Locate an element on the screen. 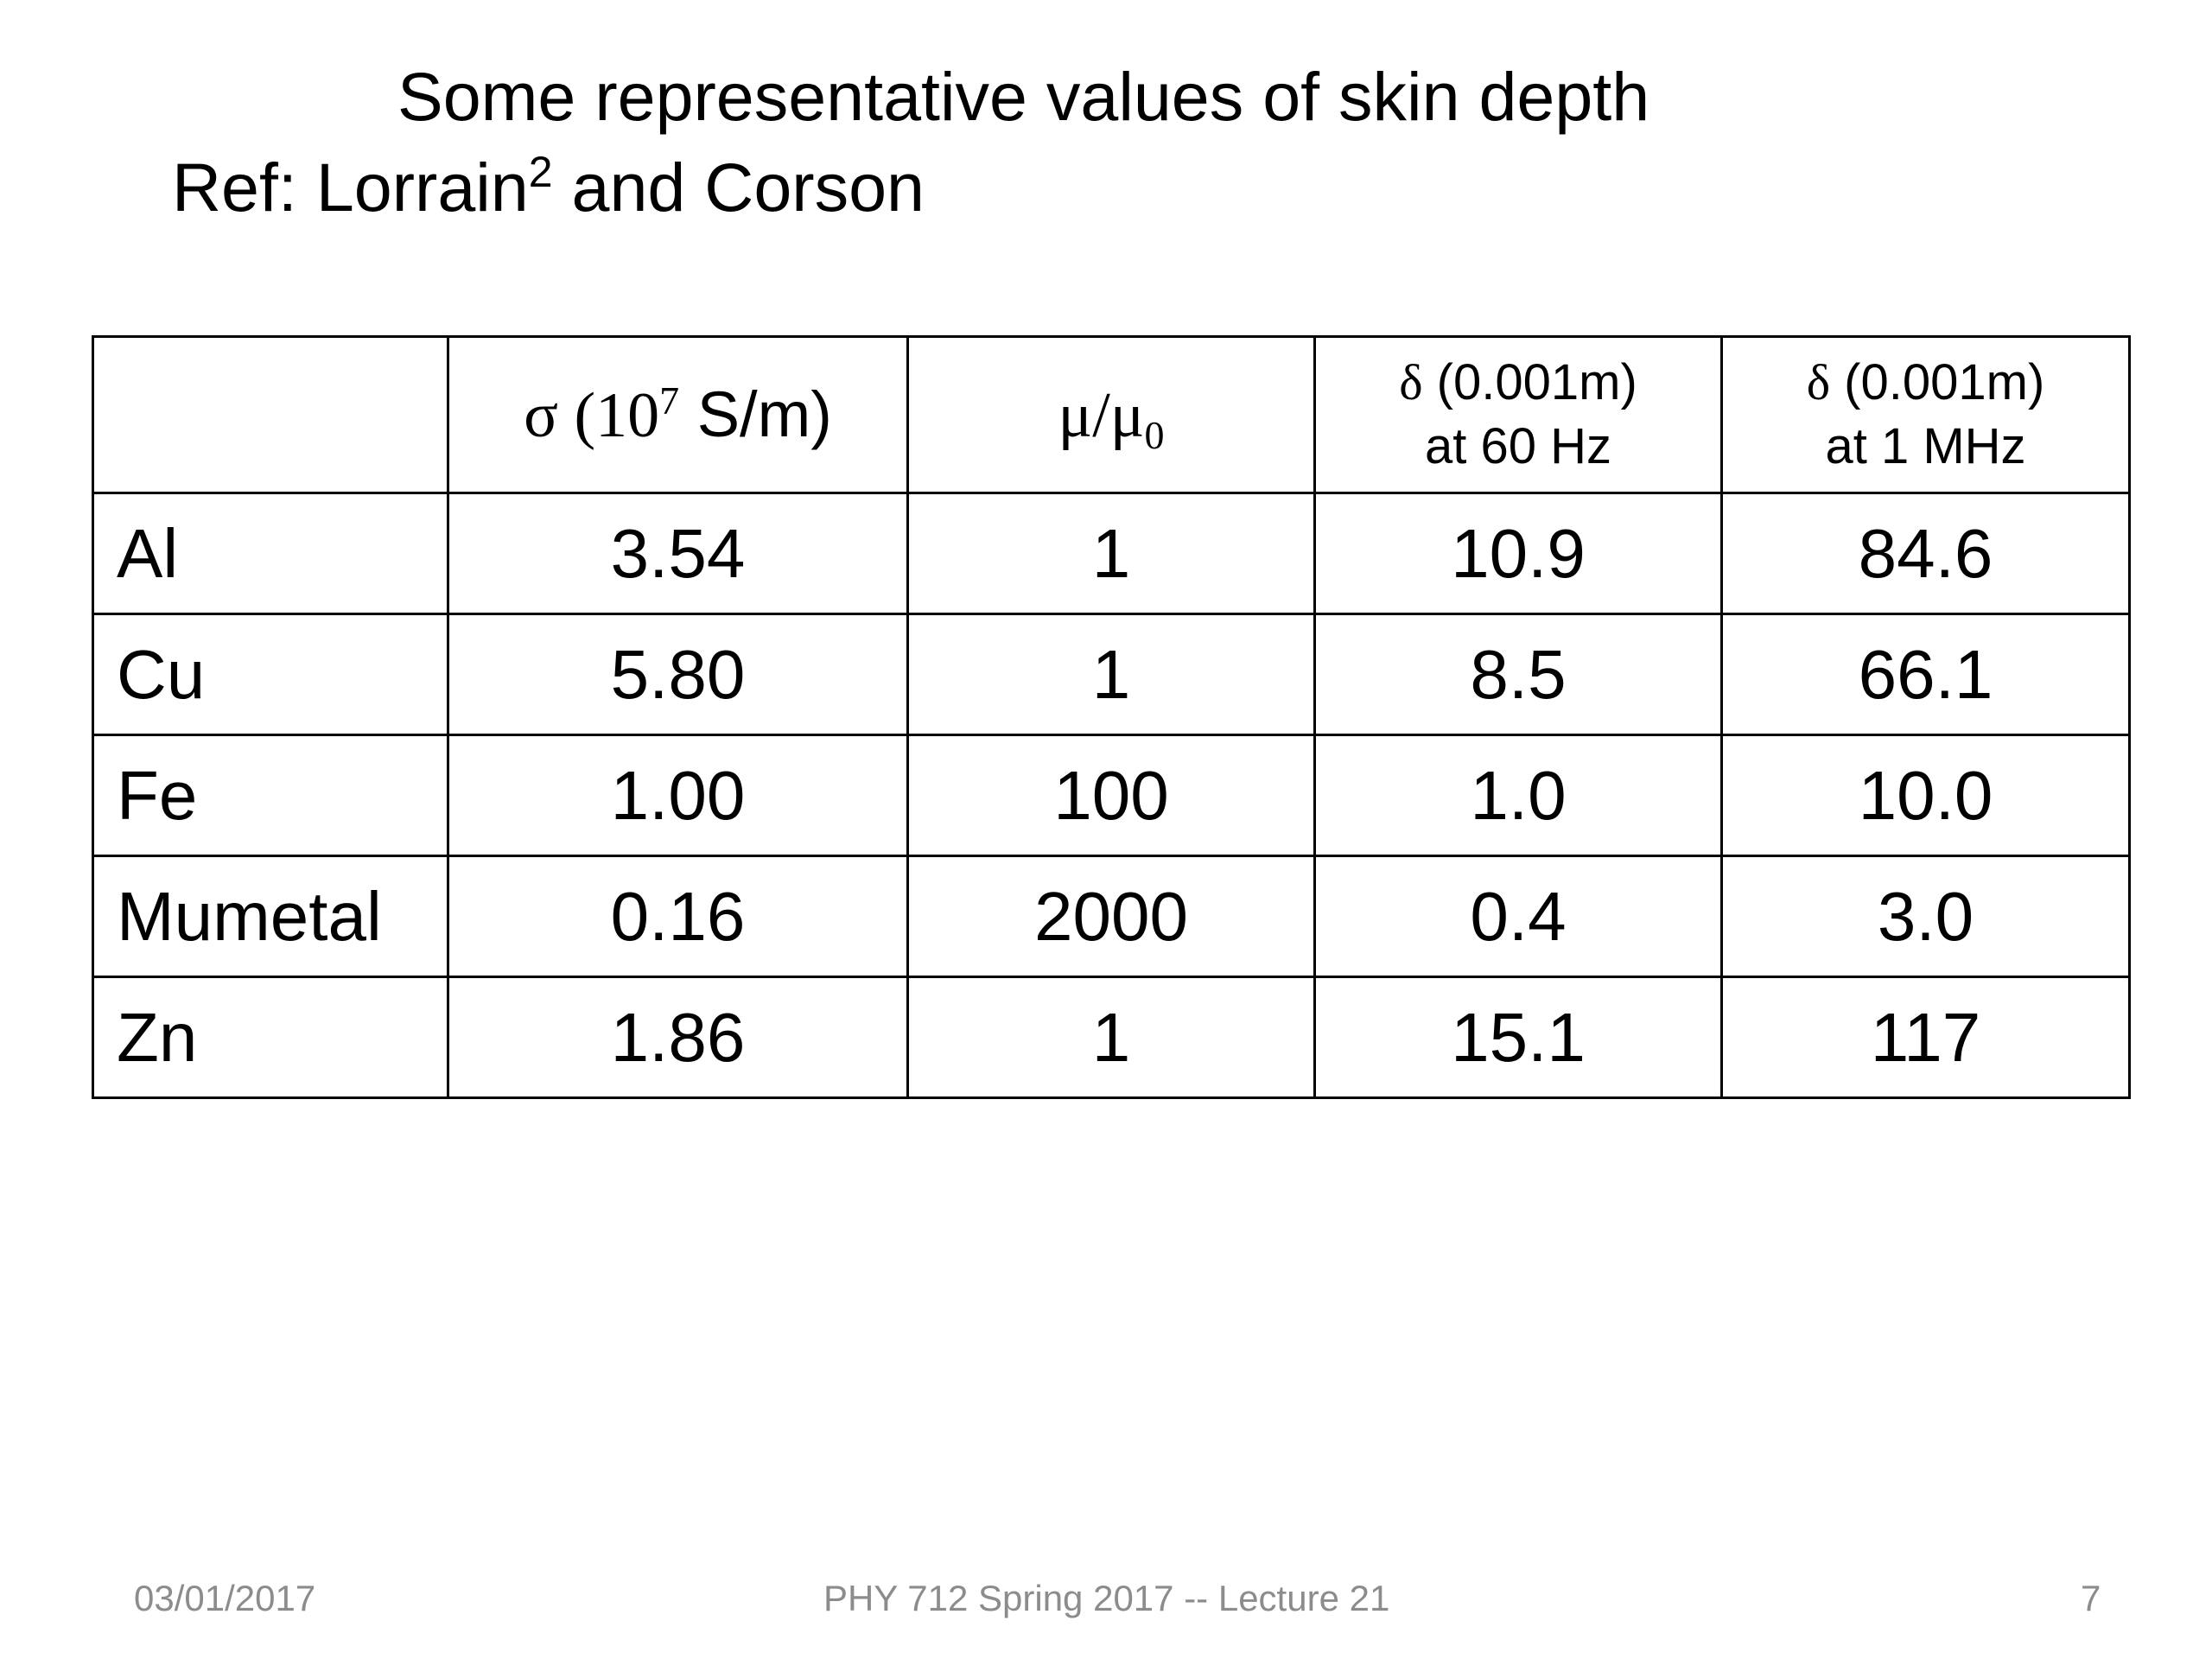 The image size is (2212, 1659). header-conductivity: σ (107 S/m) is located at coordinates (678, 414).